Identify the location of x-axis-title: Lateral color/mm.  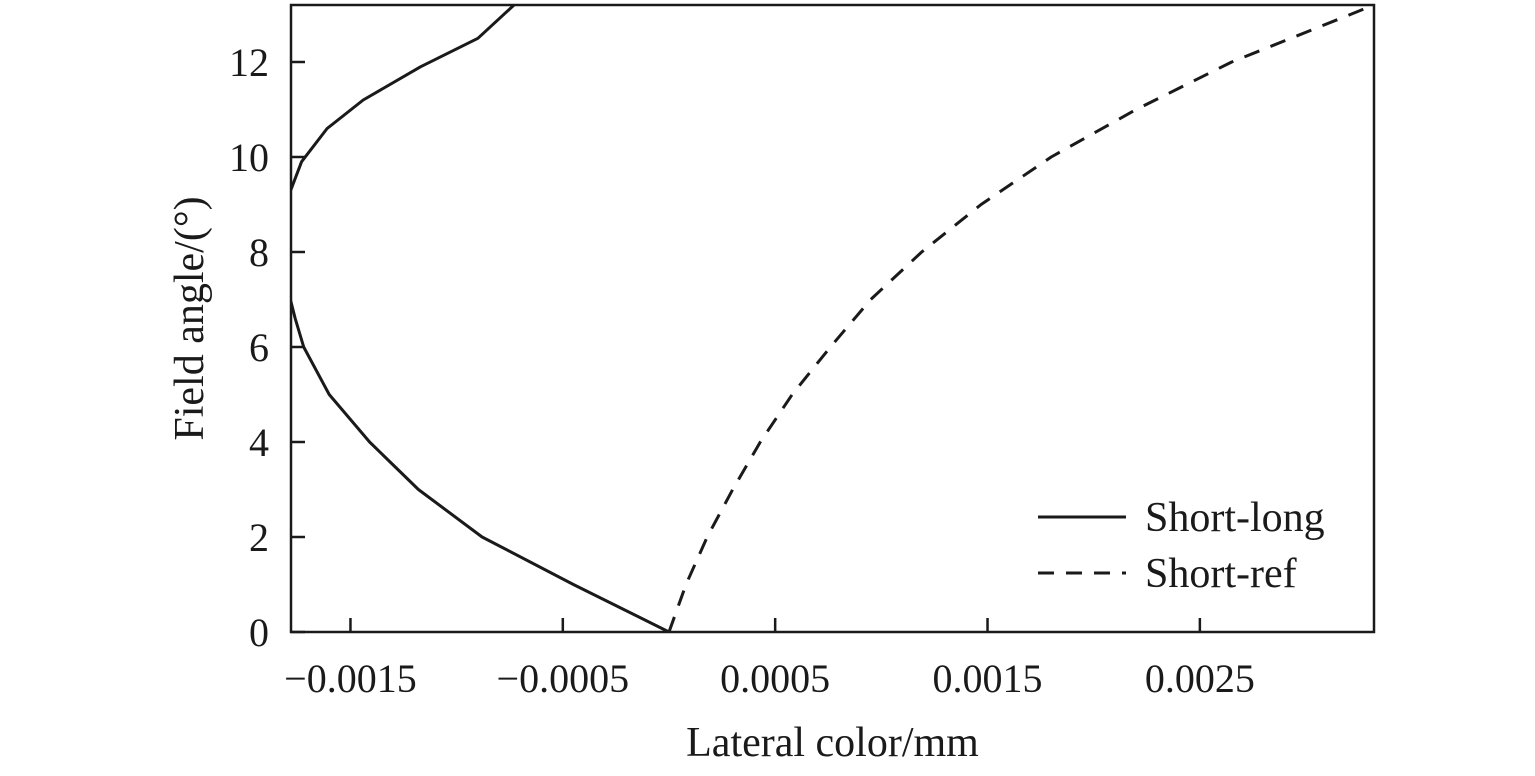
(832, 743).